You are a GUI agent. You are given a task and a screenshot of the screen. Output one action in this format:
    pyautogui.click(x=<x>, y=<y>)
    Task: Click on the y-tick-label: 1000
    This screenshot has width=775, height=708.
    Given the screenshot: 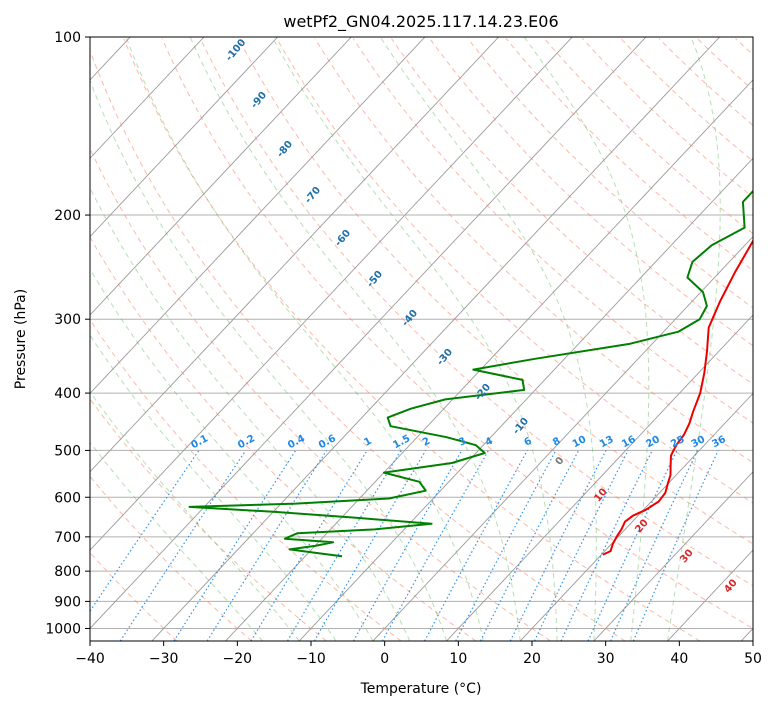 What is the action you would take?
    pyautogui.click(x=63, y=629)
    